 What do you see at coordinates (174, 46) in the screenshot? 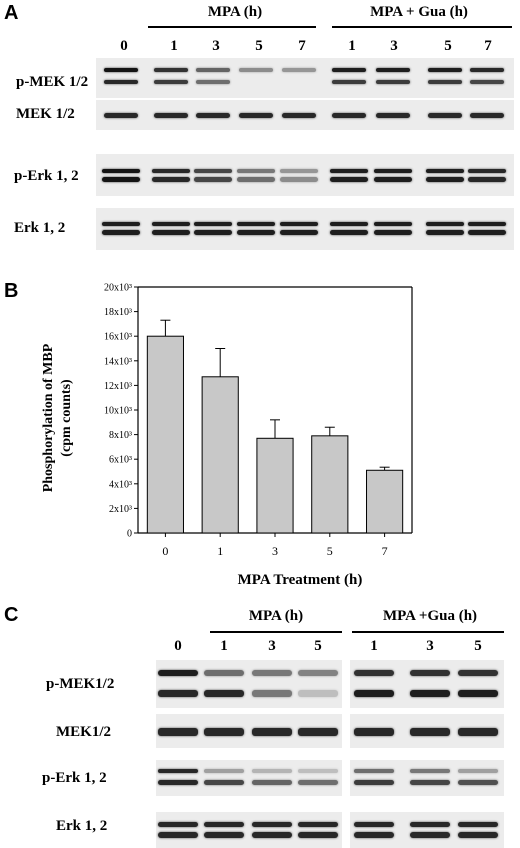
I see `lane-label: 1` at bounding box center [174, 46].